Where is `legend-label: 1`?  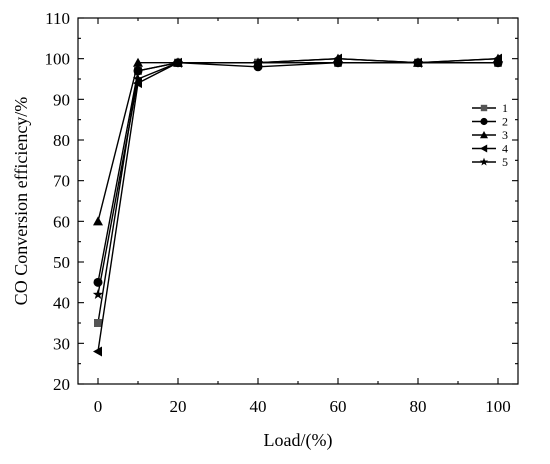
legend-label: 1 is located at coordinates (505, 108).